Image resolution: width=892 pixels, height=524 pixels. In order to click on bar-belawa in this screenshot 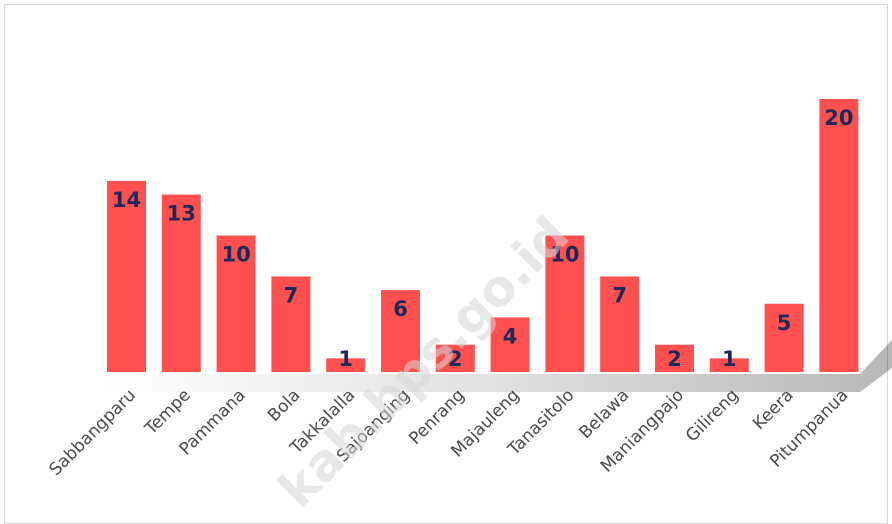, I will do `click(620, 324)`.